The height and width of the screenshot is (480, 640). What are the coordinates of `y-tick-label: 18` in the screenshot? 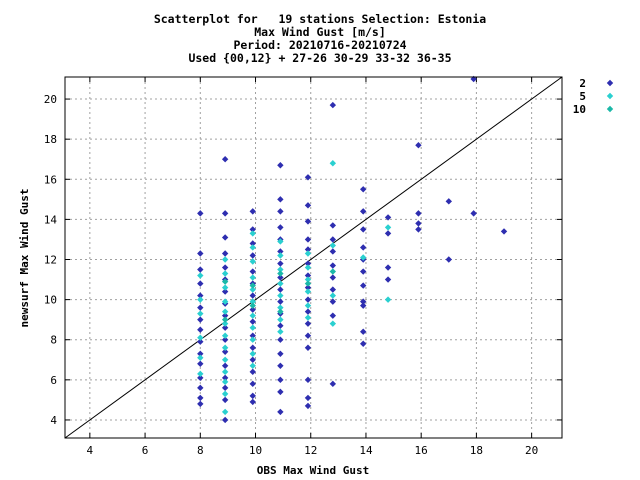 It's located at (50, 139).